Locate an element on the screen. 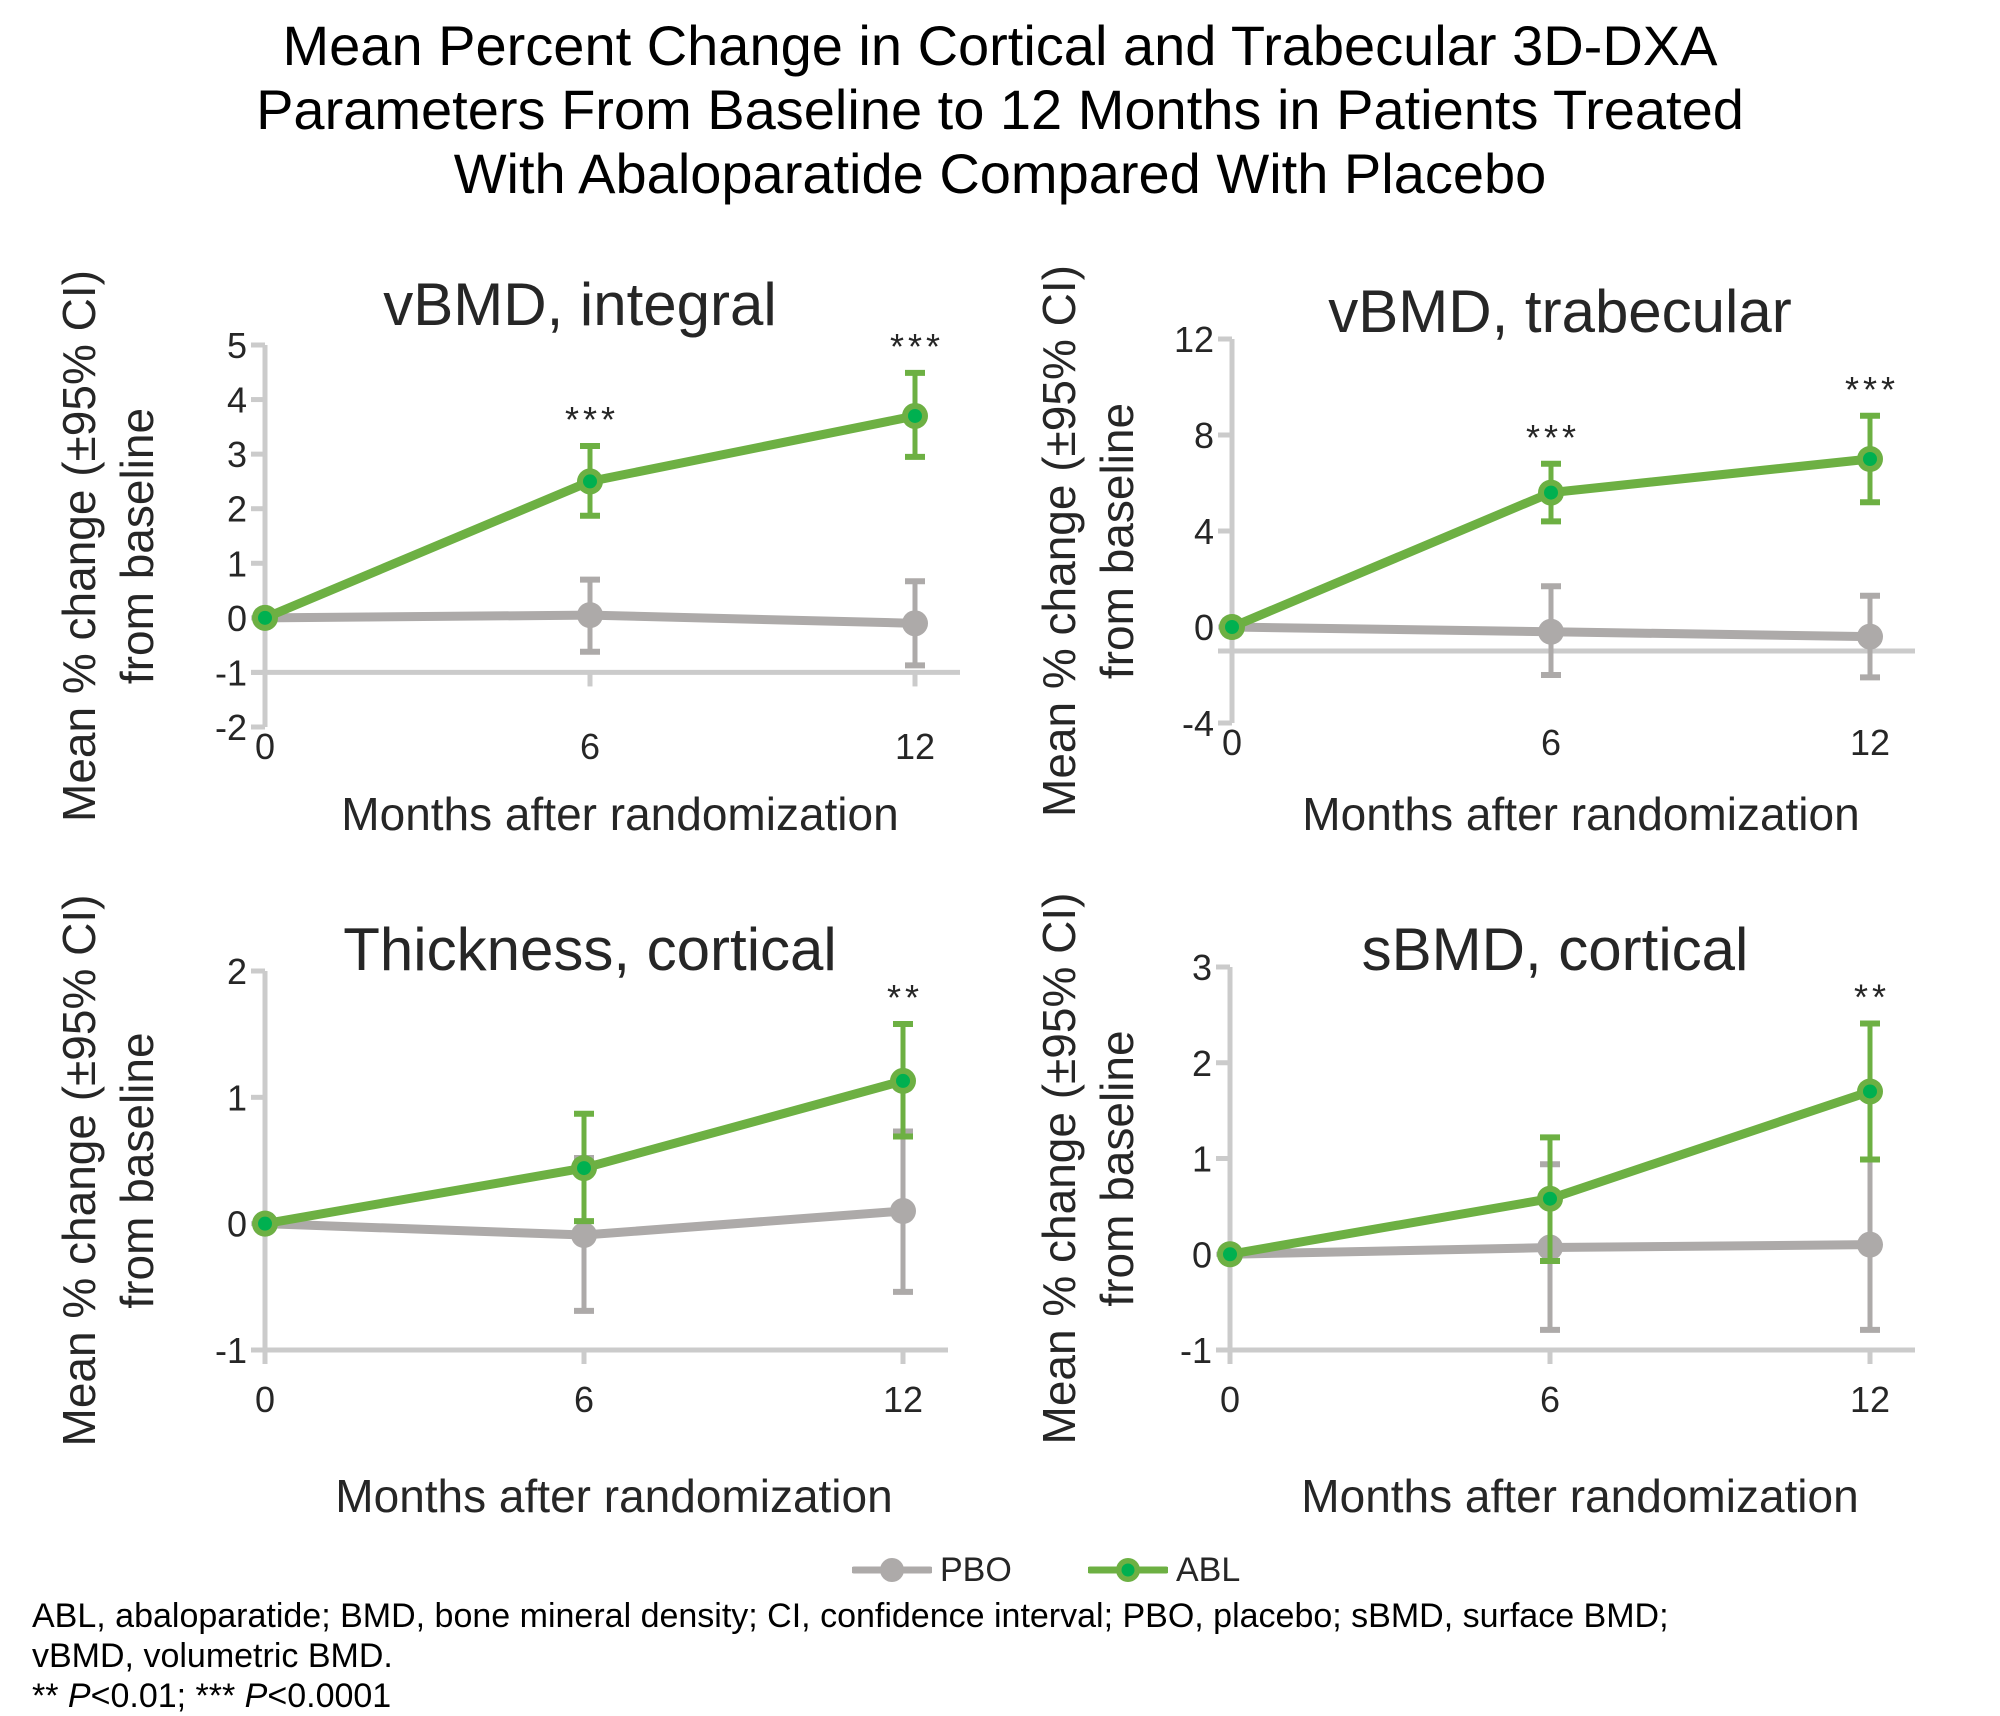 Image resolution: width=2000 pixels, height=1716 pixels. legend-item-abl: ABL is located at coordinates (1164, 1570).